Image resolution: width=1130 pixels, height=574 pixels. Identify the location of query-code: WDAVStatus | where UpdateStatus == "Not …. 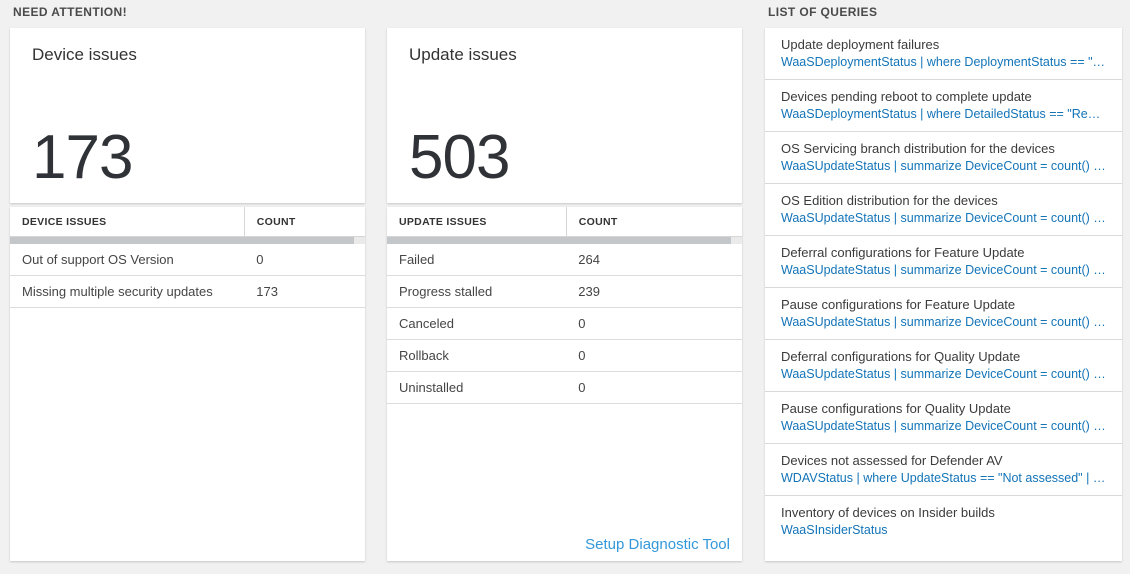
(943, 478).